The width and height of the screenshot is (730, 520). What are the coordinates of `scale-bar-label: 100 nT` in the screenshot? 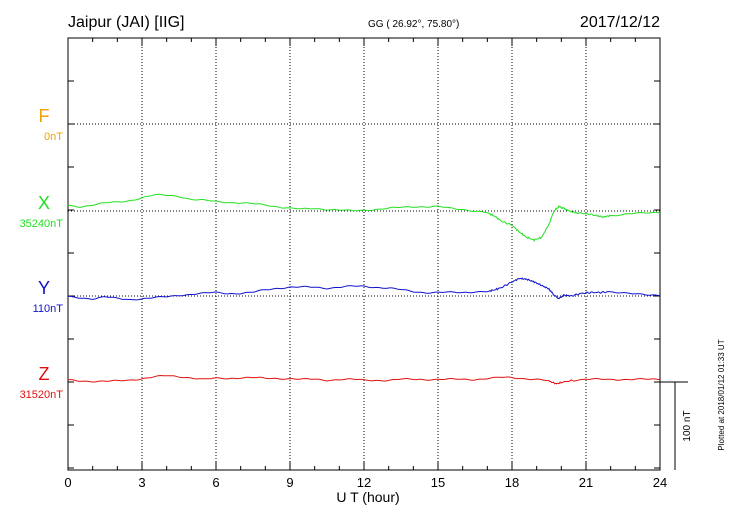 It's located at (687, 425).